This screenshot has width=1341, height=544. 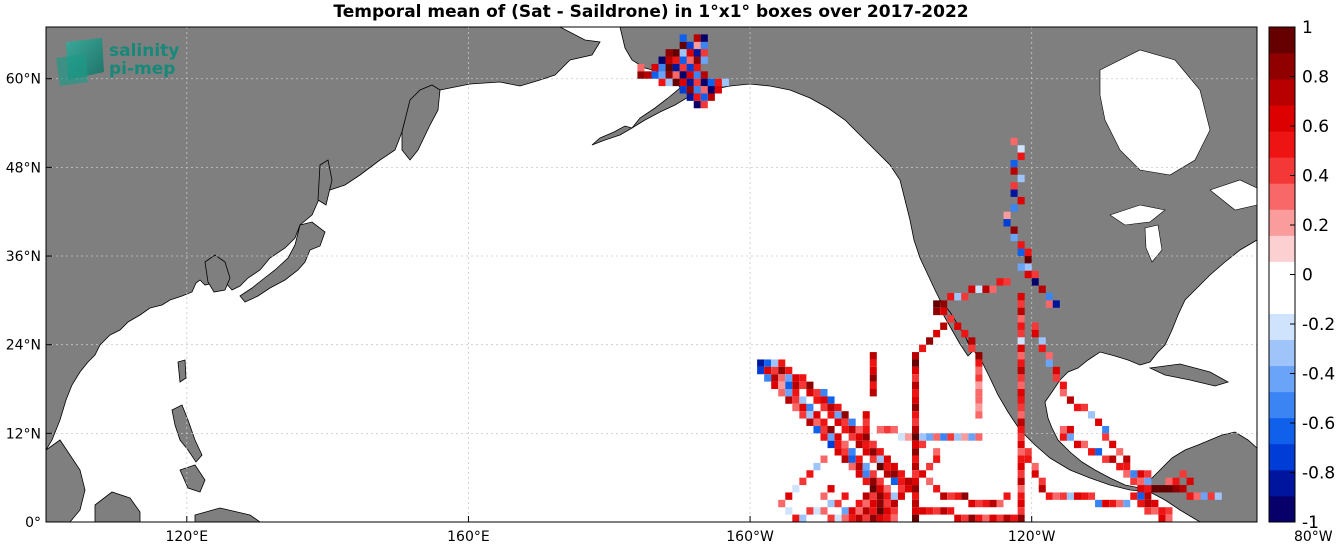 What do you see at coordinates (421, 122) in the screenshot?
I see `land-kamchatka` at bounding box center [421, 122].